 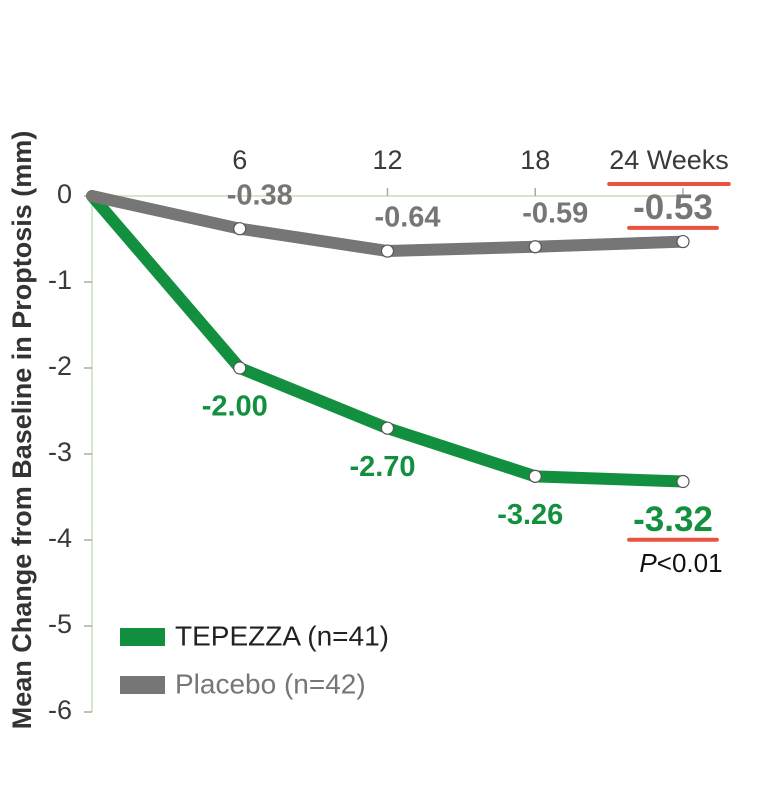 What do you see at coordinates (382, 467) in the screenshot?
I see `data-label: -2.70` at bounding box center [382, 467].